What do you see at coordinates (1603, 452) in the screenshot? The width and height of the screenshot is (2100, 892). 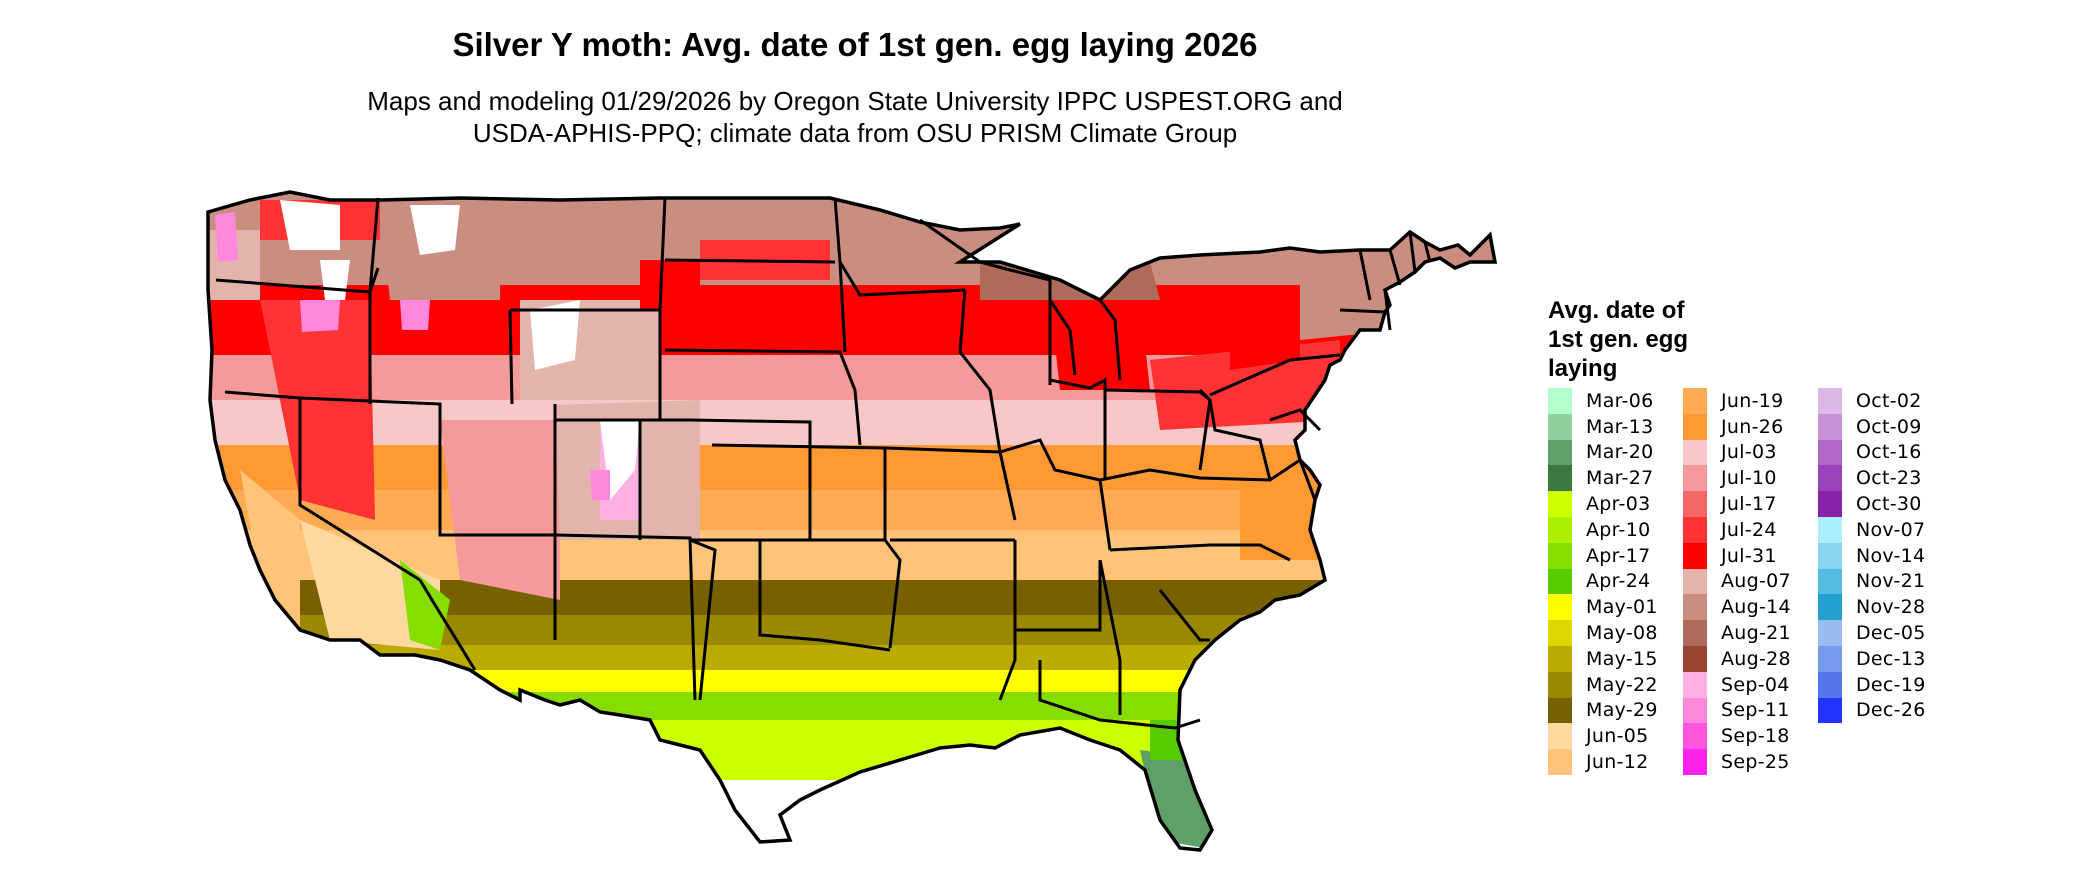 I see `legend-item: Mar-20` at bounding box center [1603, 452].